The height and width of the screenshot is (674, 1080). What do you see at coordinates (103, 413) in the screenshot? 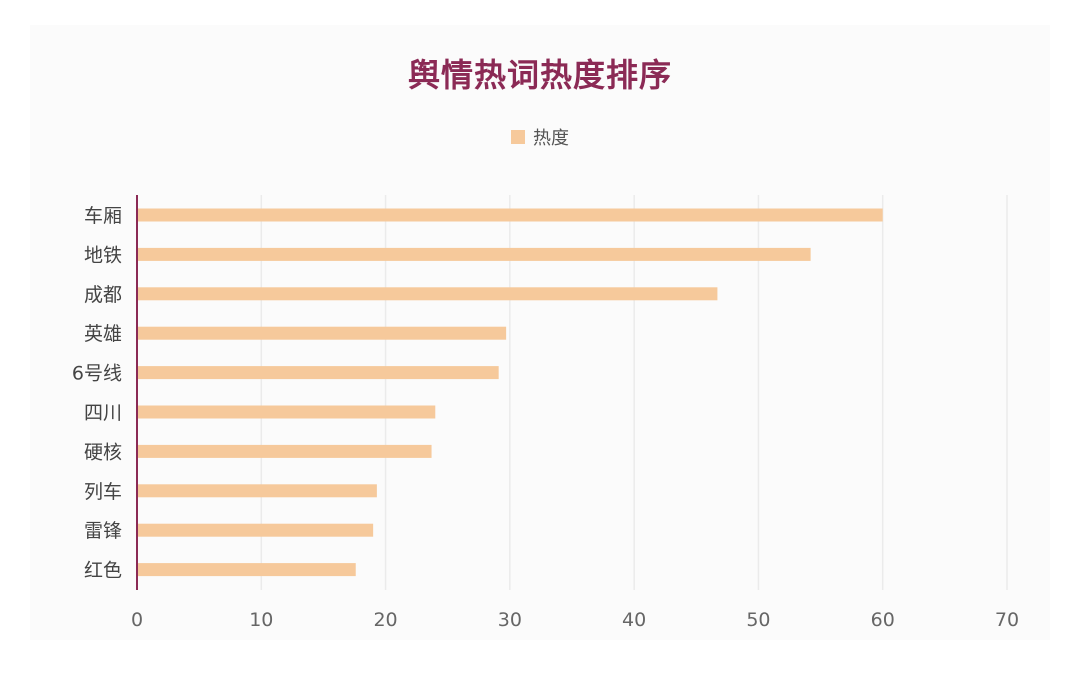
I see `category-label: 四川` at bounding box center [103, 413].